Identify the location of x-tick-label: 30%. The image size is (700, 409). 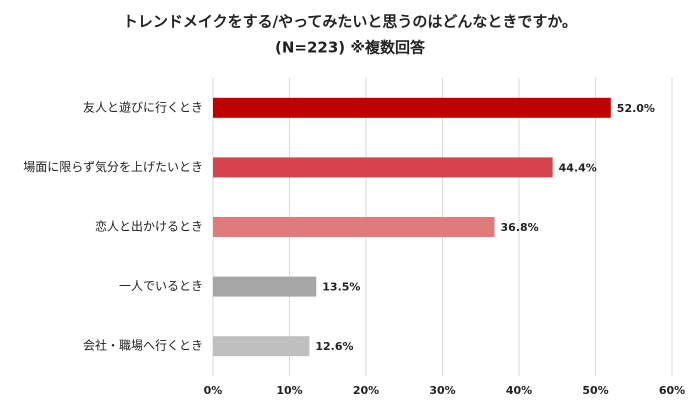
(442, 390).